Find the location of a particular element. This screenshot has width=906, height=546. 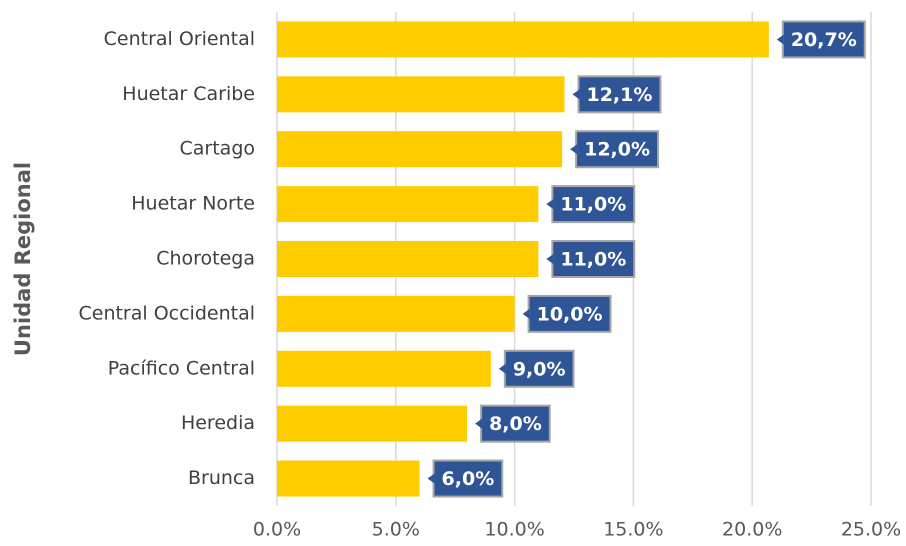

y-tick-label: Central Occidental is located at coordinates (166, 313).